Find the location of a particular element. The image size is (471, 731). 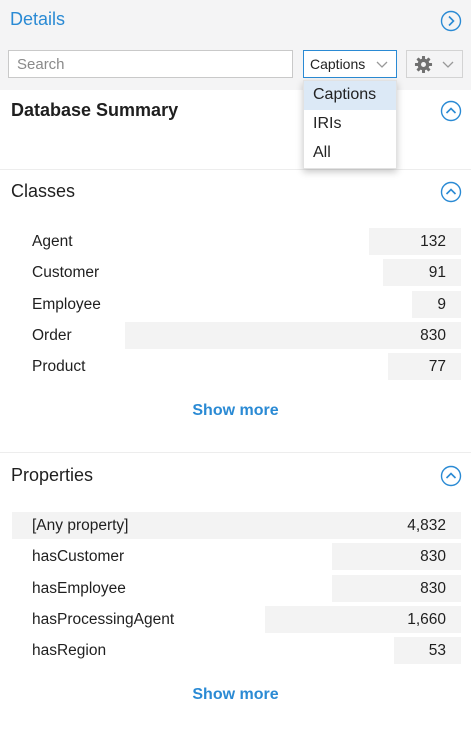

list-item: Order 830 is located at coordinates (236, 335).